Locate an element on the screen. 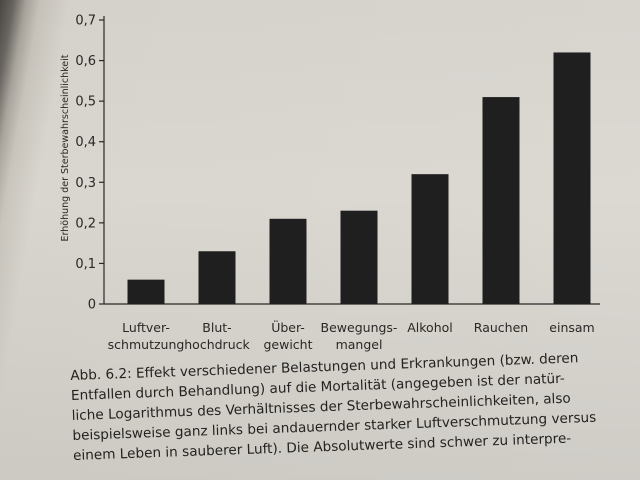 The image size is (640, 480). category-label: schmutzung is located at coordinates (146, 344).